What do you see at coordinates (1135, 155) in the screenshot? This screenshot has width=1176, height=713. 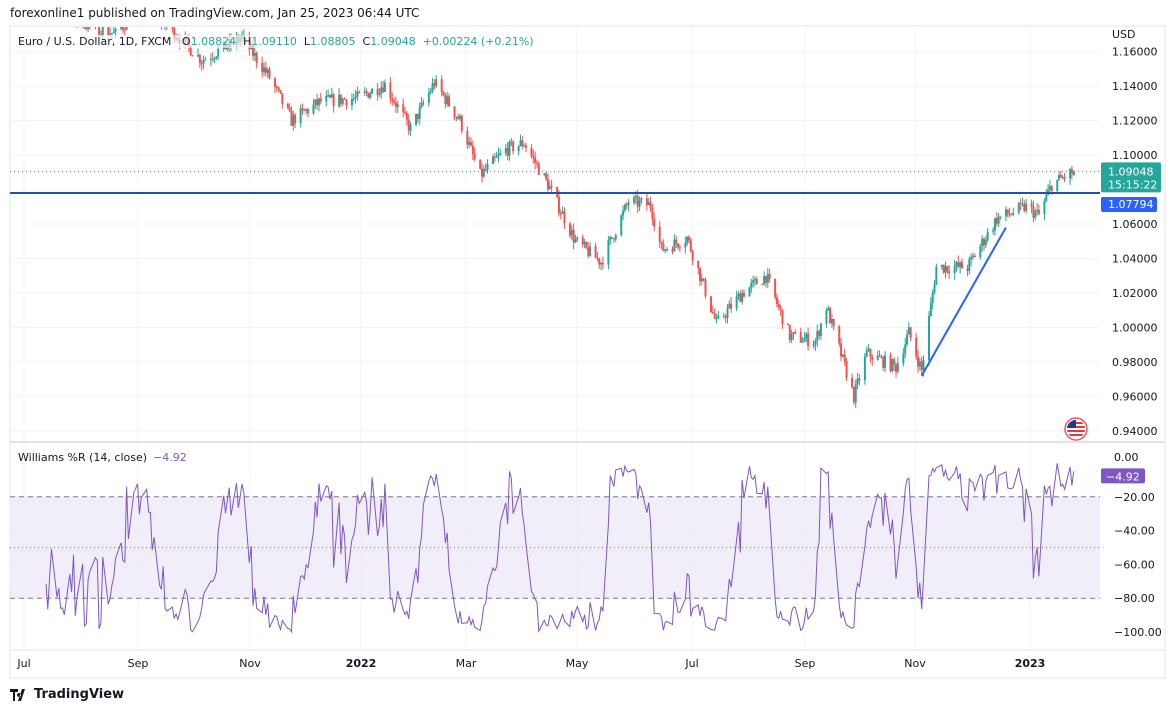 I see `price-tick-label: 1.10000` at bounding box center [1135, 155].